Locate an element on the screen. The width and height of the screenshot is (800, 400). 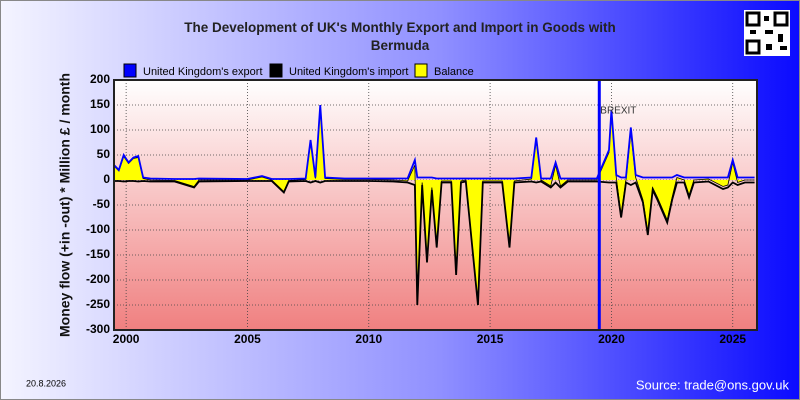
x-tick-label: 2010 is located at coordinates (368, 339).